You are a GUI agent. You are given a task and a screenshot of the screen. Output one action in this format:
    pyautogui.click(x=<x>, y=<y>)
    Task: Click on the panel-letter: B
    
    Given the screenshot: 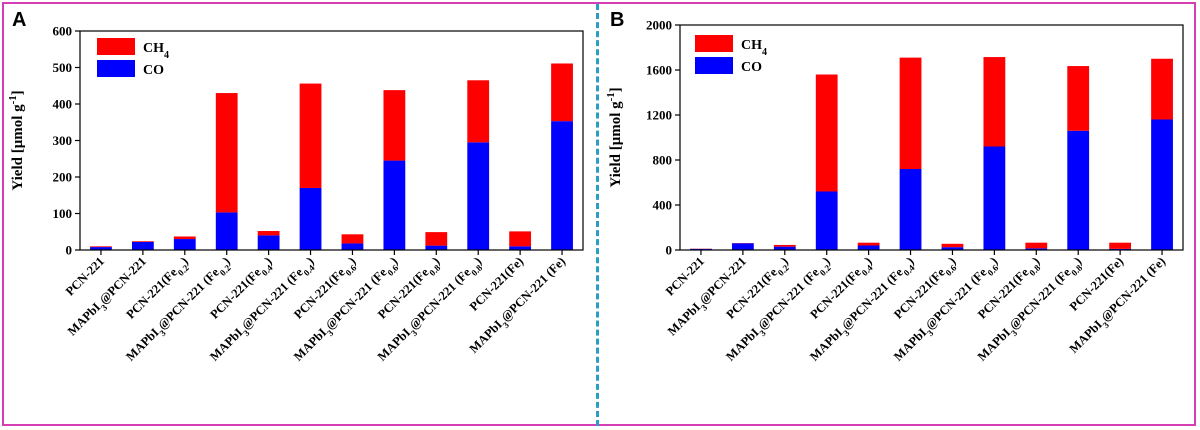 What is the action you would take?
    pyautogui.click(x=617, y=20)
    